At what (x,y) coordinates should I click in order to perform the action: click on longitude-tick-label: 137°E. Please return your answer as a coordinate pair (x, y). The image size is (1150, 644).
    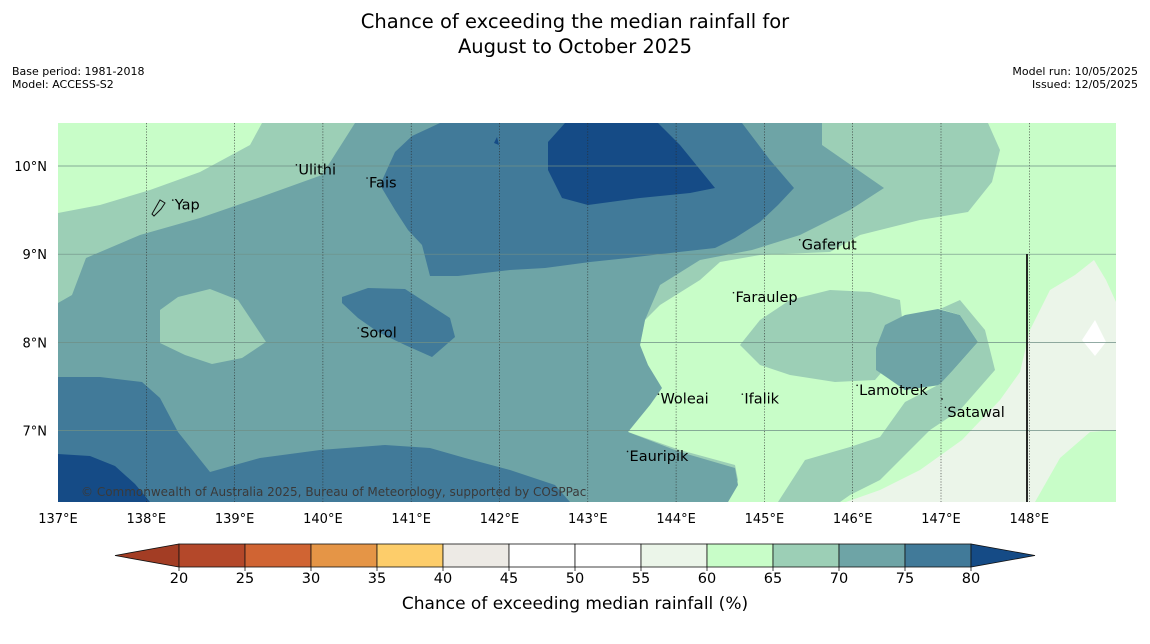
    Looking at the image, I should click on (58, 519).